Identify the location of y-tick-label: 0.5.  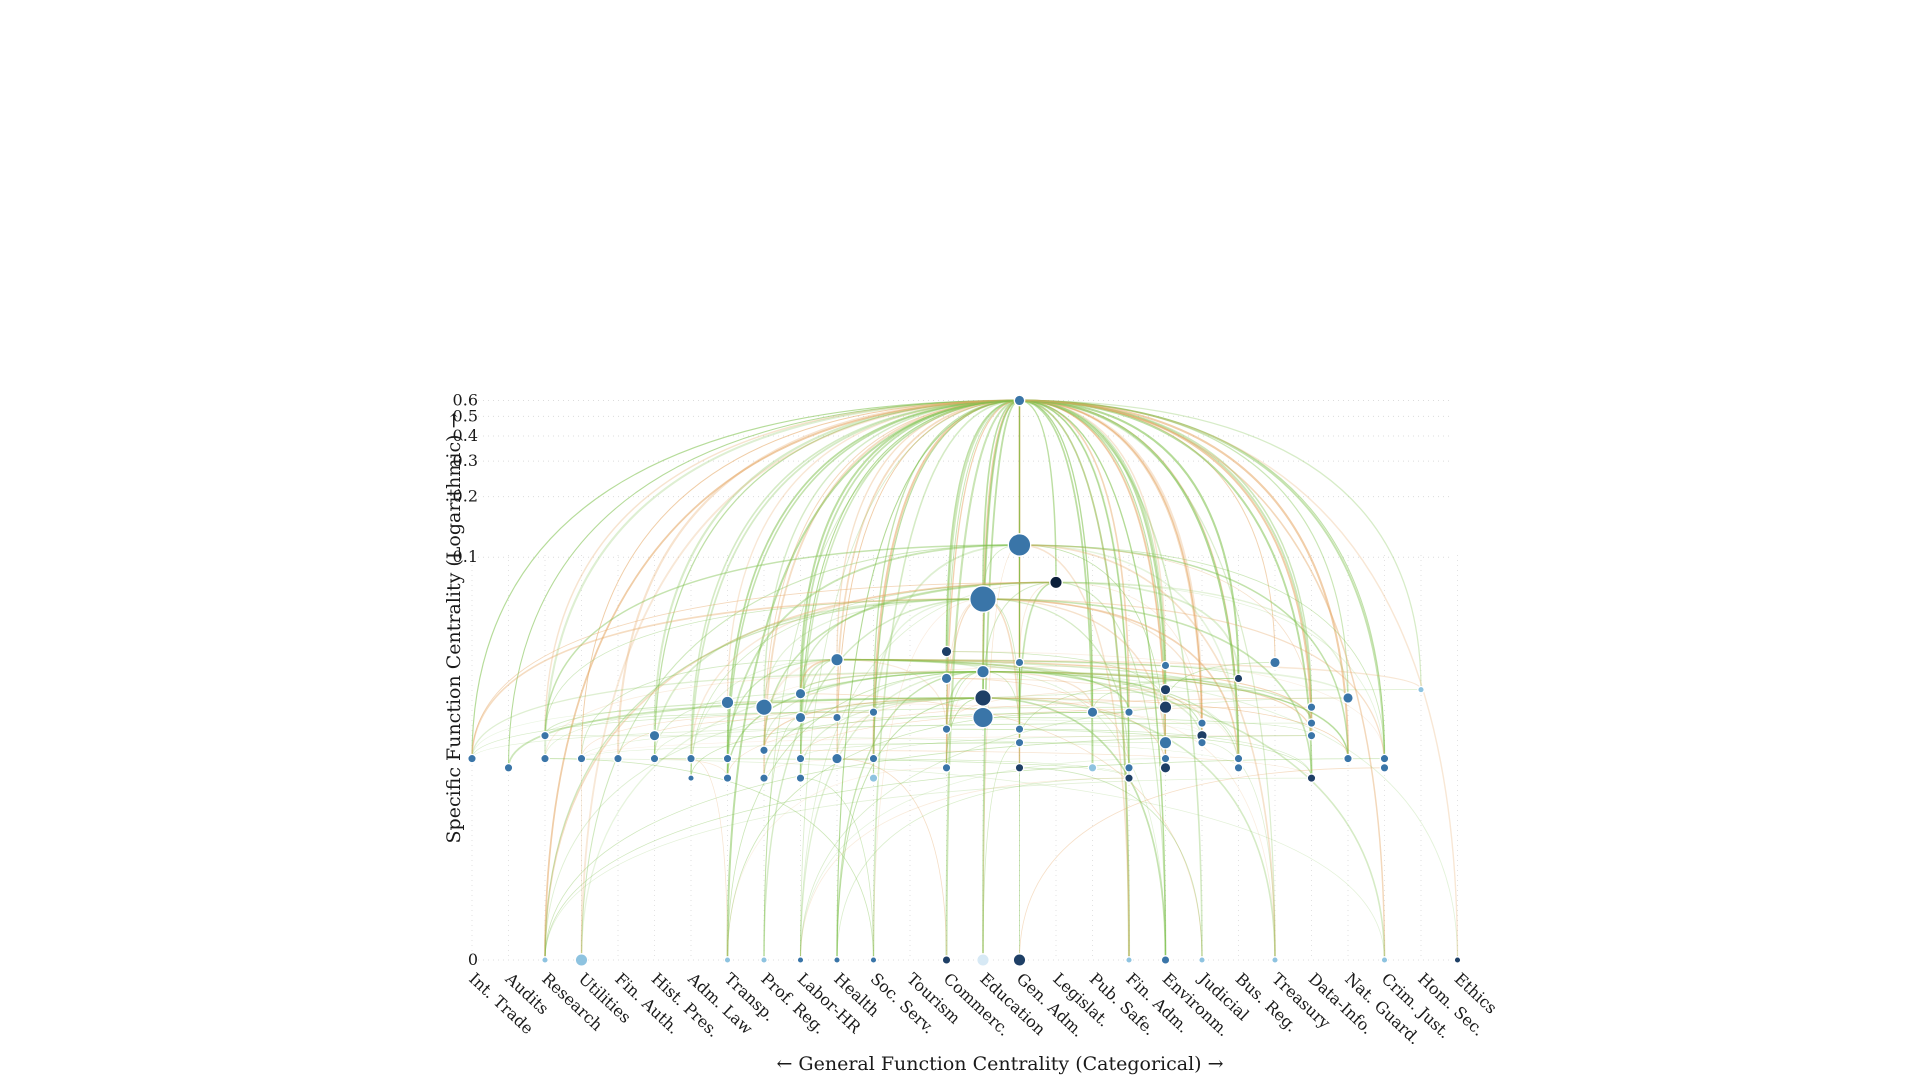
(465, 415).